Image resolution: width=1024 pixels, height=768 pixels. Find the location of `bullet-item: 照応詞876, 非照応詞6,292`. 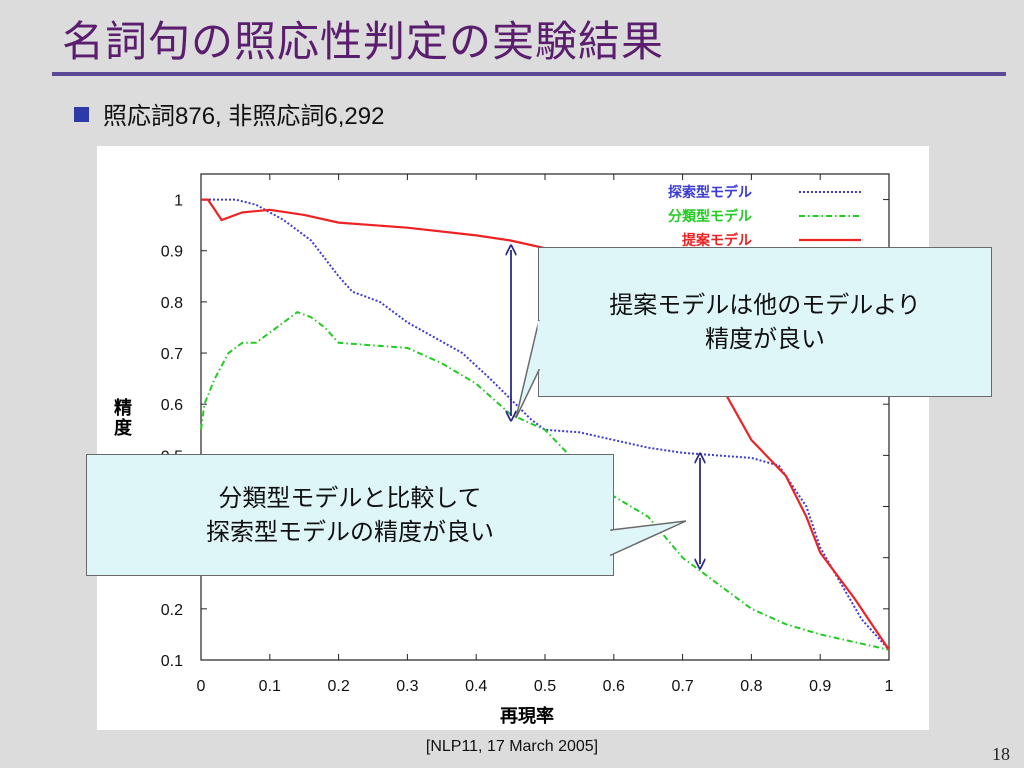

bullet-item: 照応詞876, 非照応詞6,292 is located at coordinates (229, 113).